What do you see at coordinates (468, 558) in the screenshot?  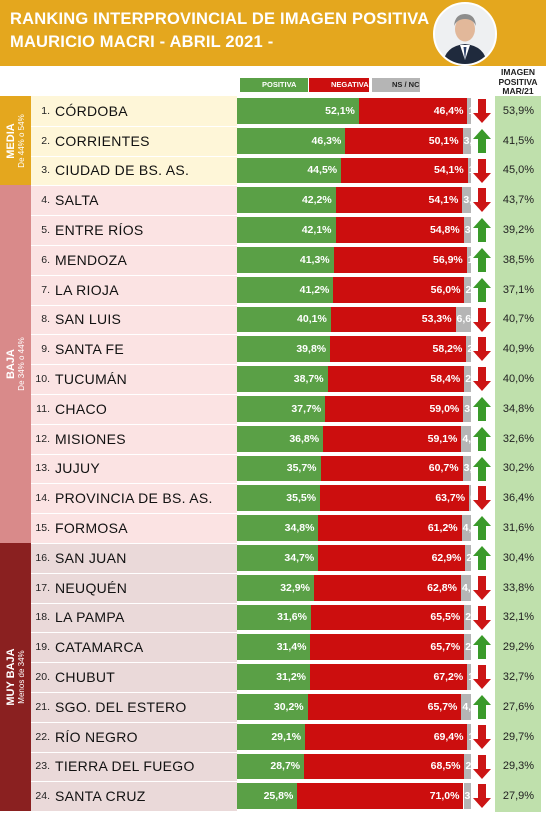 I see `bar-nsnc: 2,4` at bounding box center [468, 558].